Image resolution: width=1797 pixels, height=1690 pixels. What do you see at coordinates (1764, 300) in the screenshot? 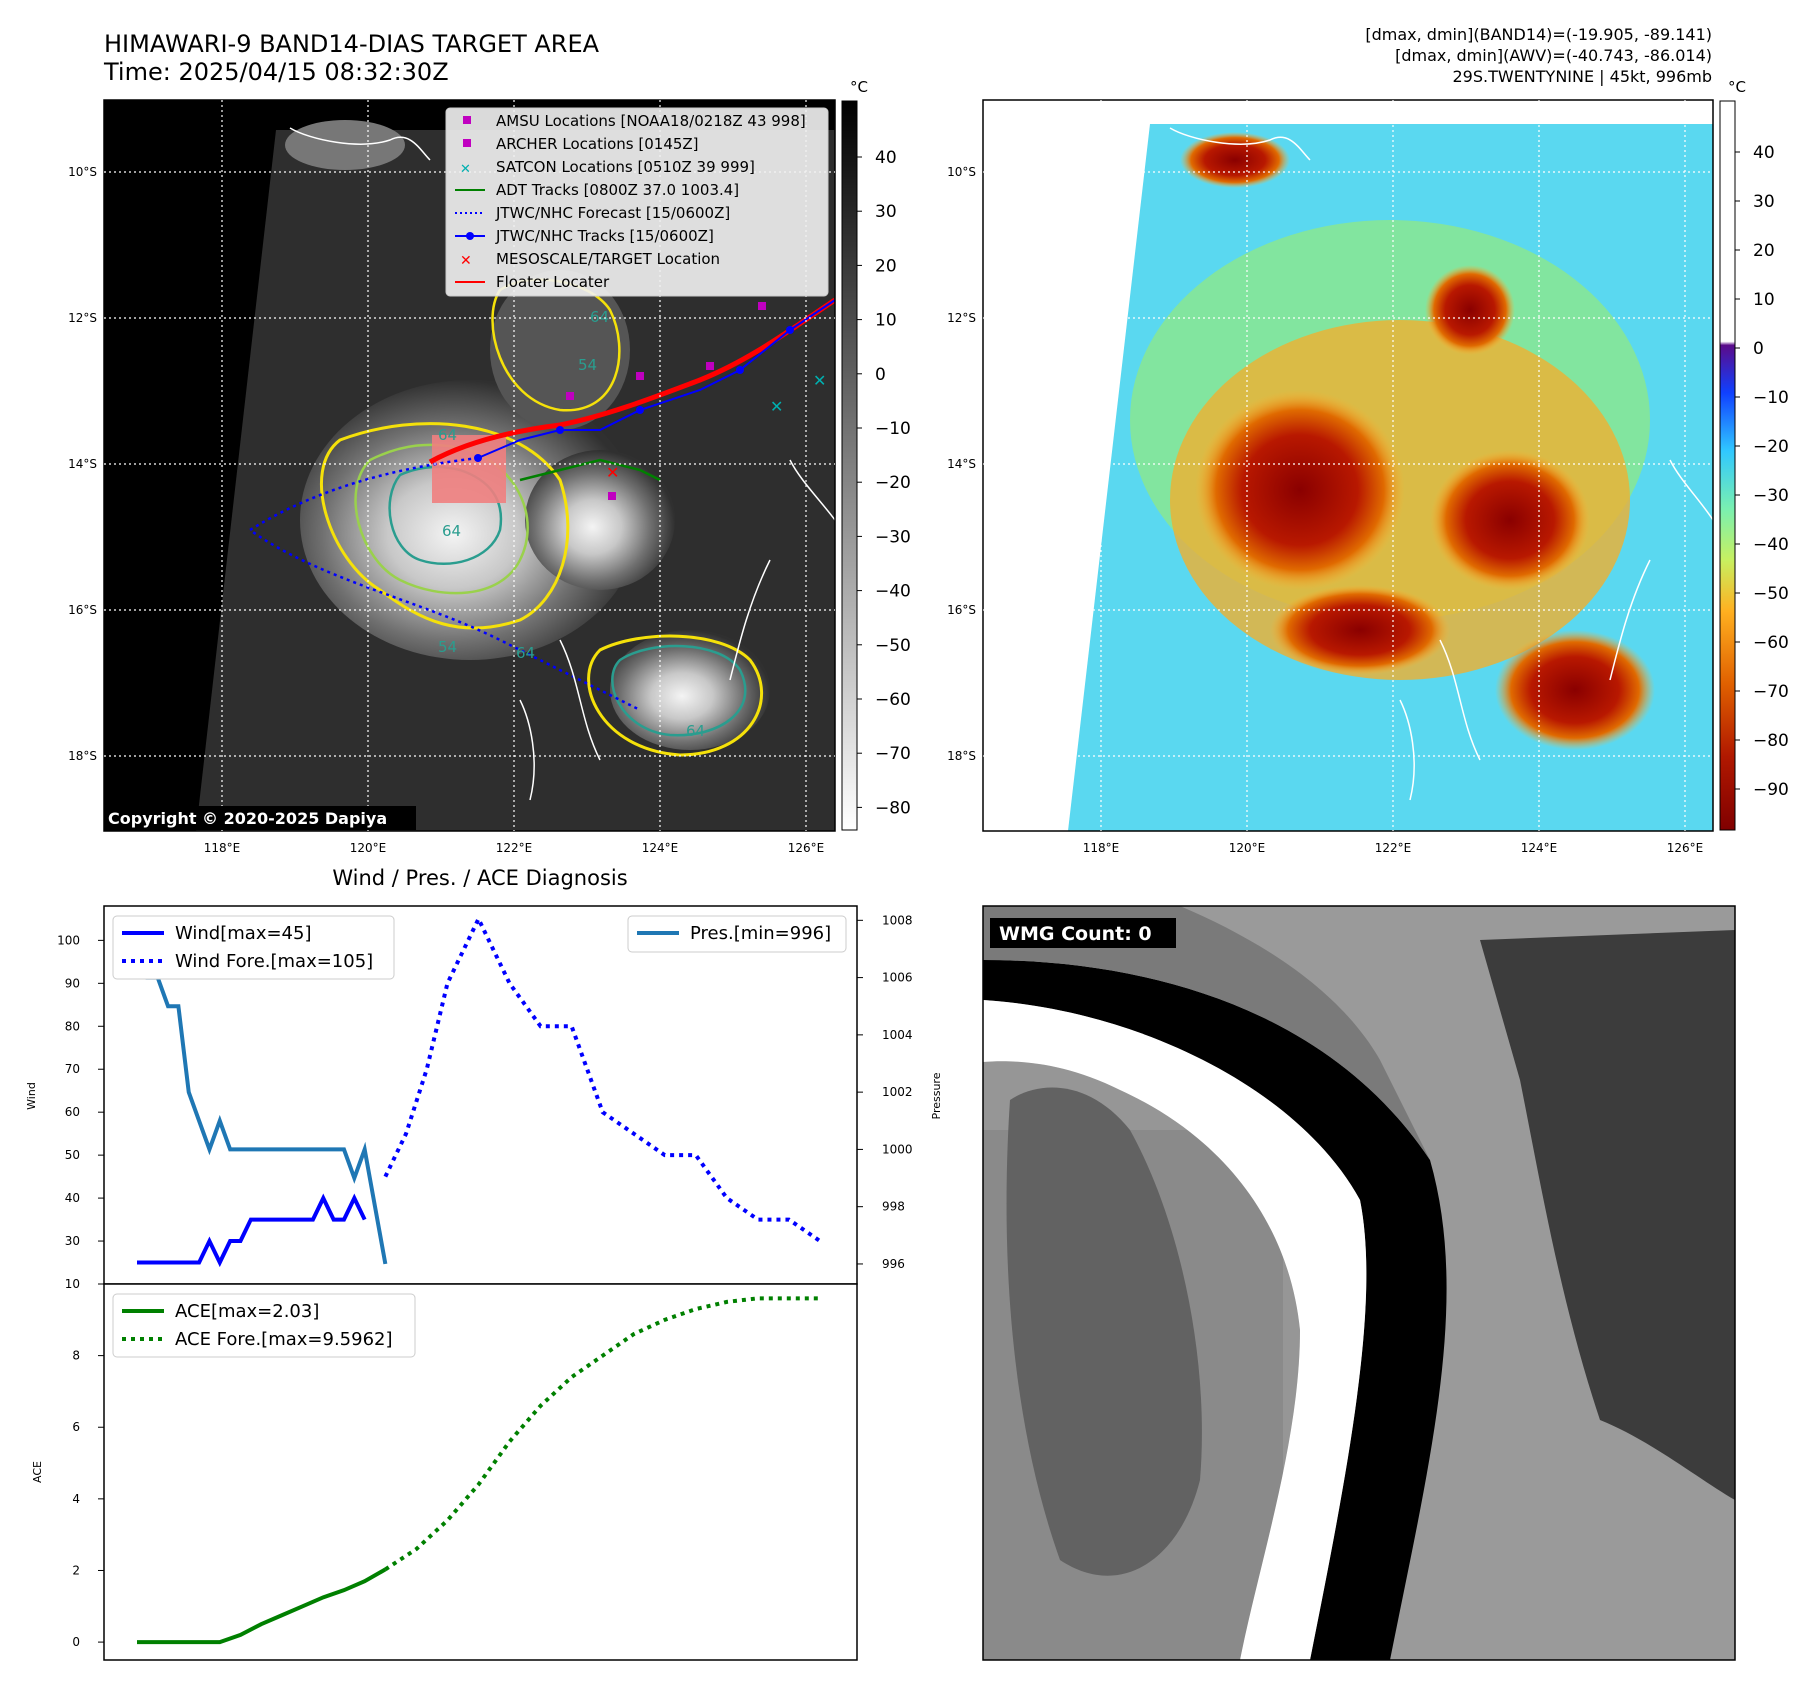
I see `colorbar-tick-label: 10` at bounding box center [1764, 300].